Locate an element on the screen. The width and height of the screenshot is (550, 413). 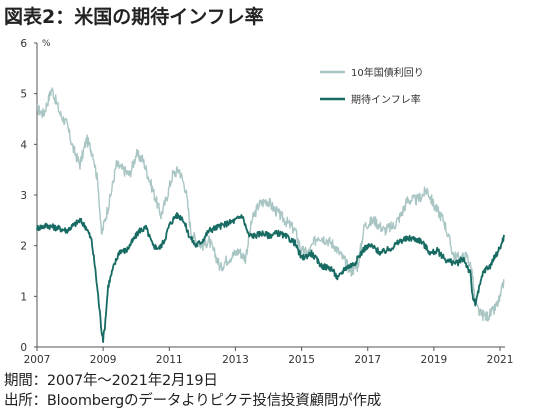
y-tick-label: 3 is located at coordinates (23, 196).